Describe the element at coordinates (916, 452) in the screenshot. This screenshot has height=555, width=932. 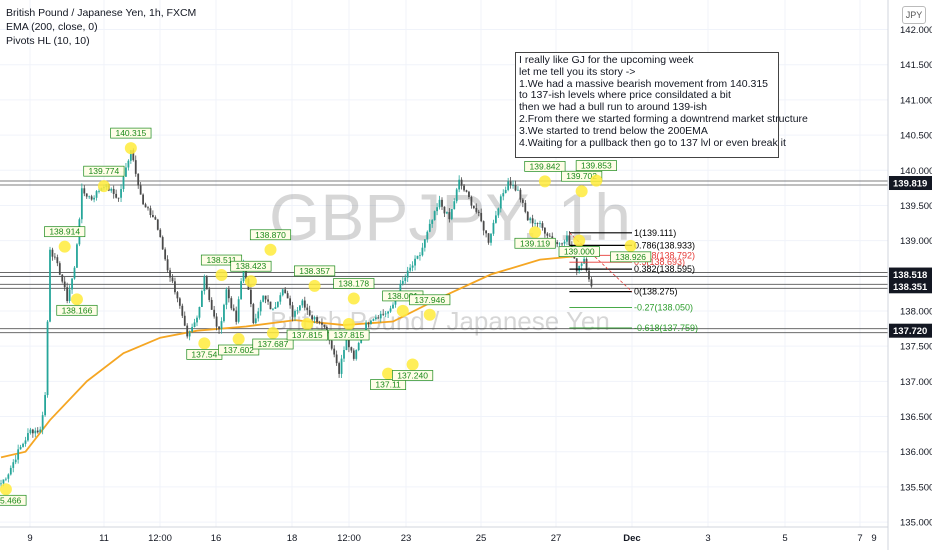
I see `y-tick-label: 136.000` at that location.